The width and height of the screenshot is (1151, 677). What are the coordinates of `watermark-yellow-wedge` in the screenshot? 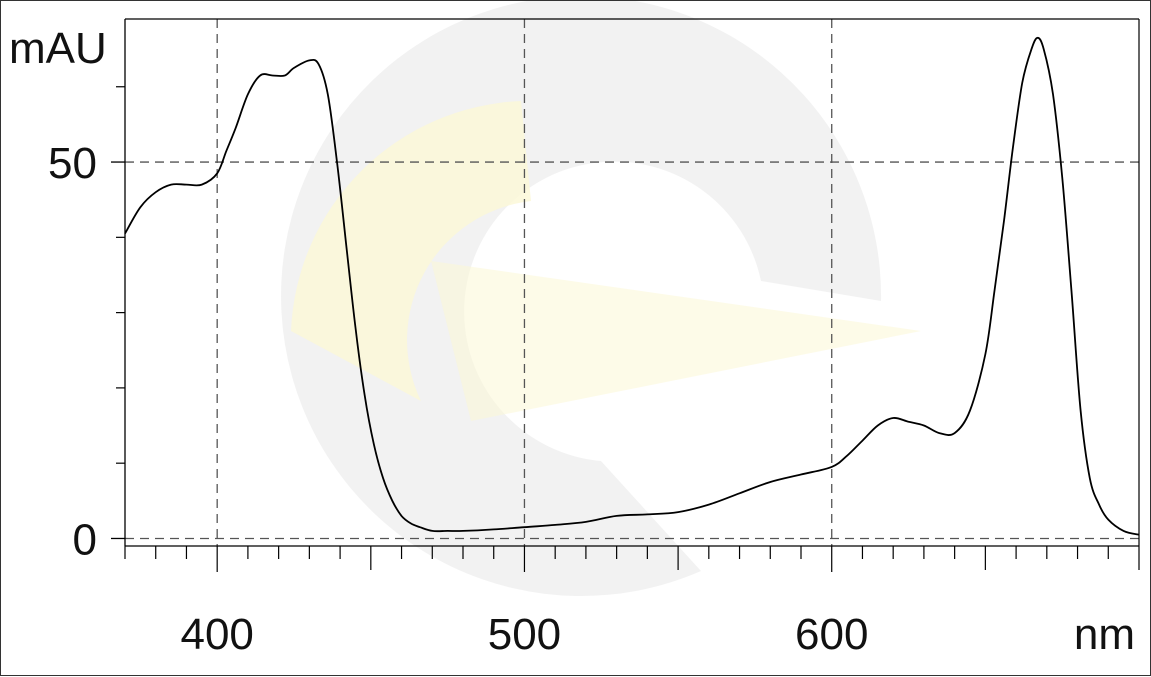 It's located at (676, 341).